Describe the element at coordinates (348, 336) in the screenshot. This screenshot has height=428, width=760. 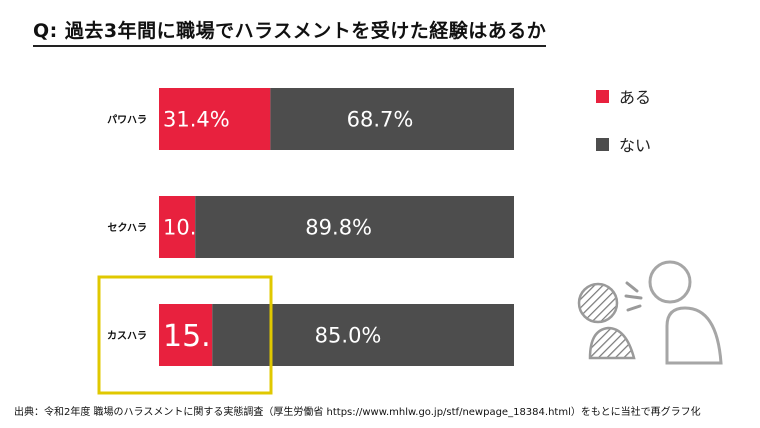
I see `value-label: 85.0%` at that location.